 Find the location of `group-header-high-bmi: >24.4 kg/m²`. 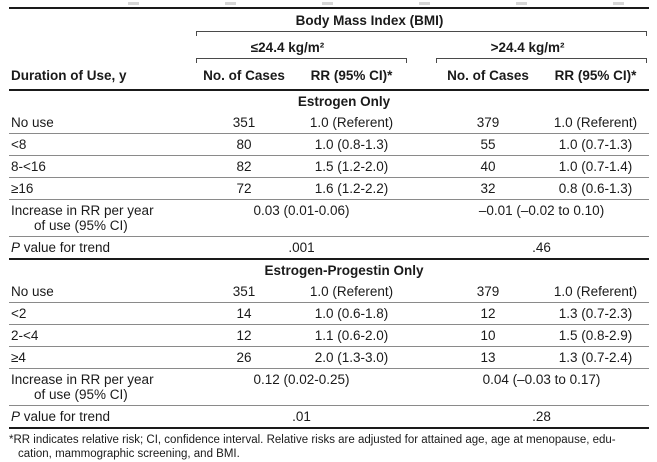

group-header-high-bmi: >24.4 kg/m² is located at coordinates (527, 47).